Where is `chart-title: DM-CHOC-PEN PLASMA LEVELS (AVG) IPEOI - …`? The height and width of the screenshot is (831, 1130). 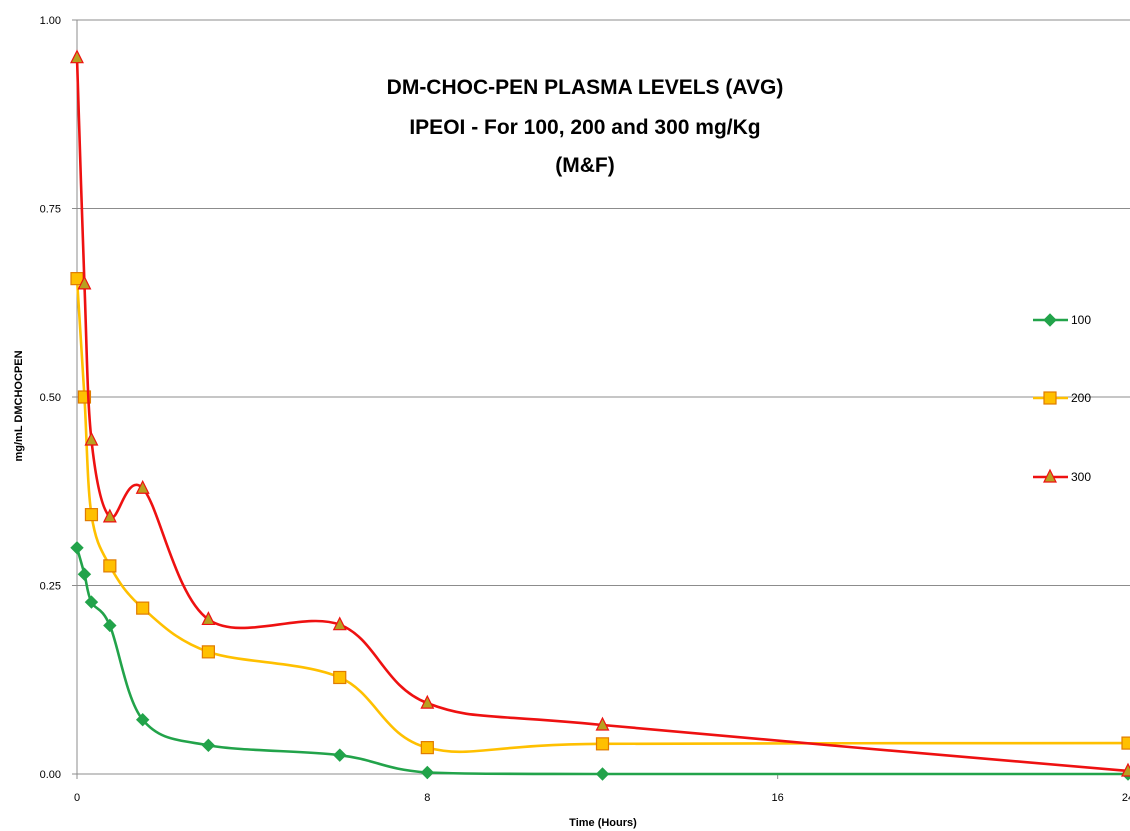 chart-title: DM-CHOC-PEN PLASMA LEVELS (AVG) IPEOI - … is located at coordinates (585, 126).